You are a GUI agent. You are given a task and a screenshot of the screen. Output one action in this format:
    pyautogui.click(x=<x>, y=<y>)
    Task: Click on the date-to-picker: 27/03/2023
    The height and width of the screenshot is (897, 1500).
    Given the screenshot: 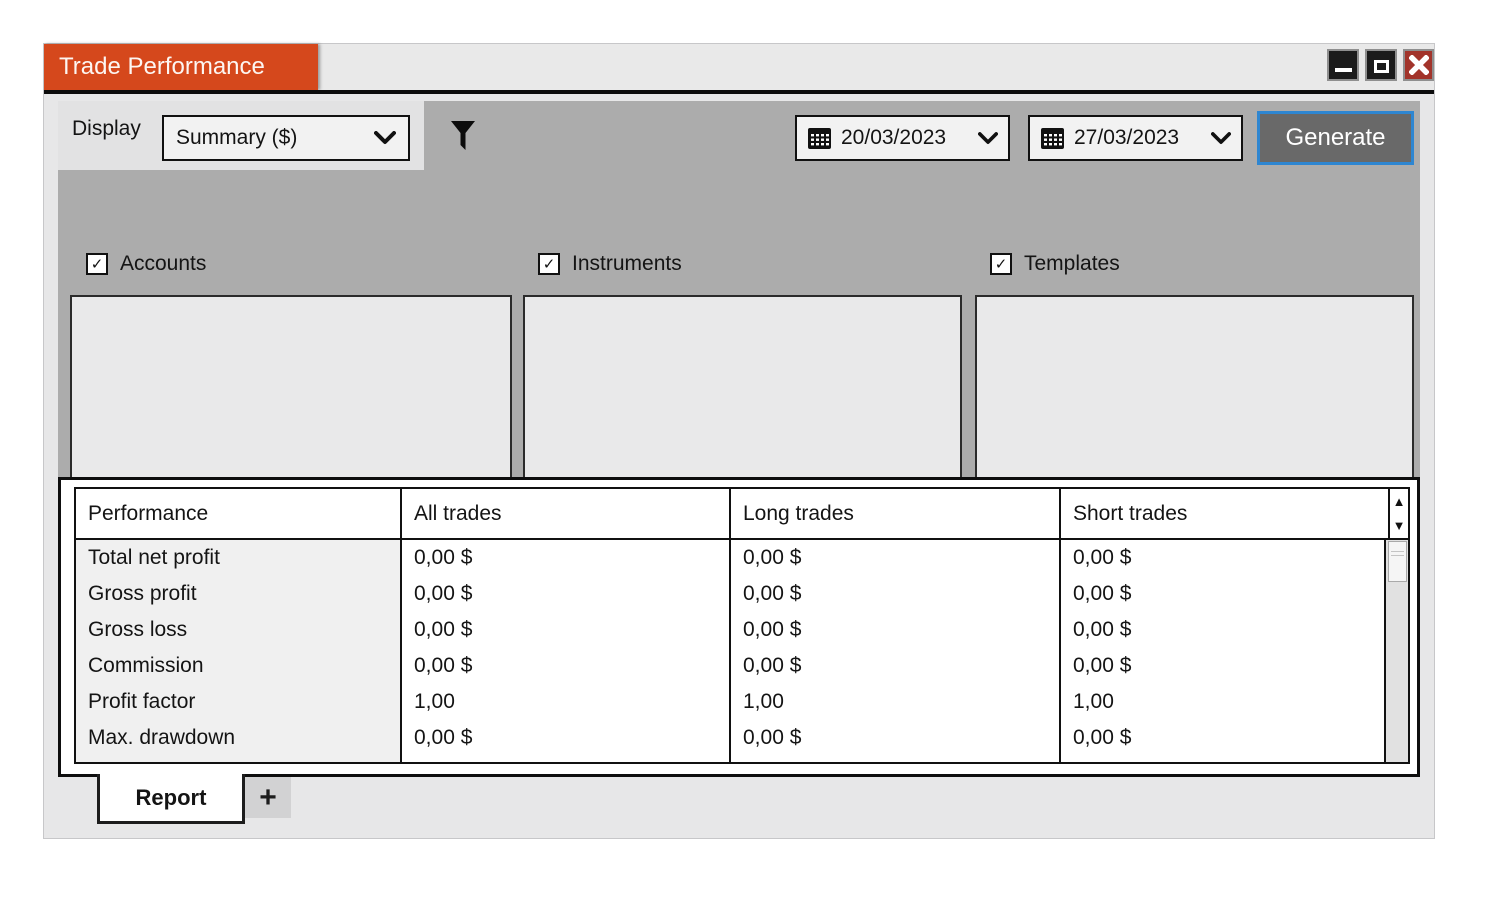 What is the action you would take?
    pyautogui.click(x=1135, y=138)
    